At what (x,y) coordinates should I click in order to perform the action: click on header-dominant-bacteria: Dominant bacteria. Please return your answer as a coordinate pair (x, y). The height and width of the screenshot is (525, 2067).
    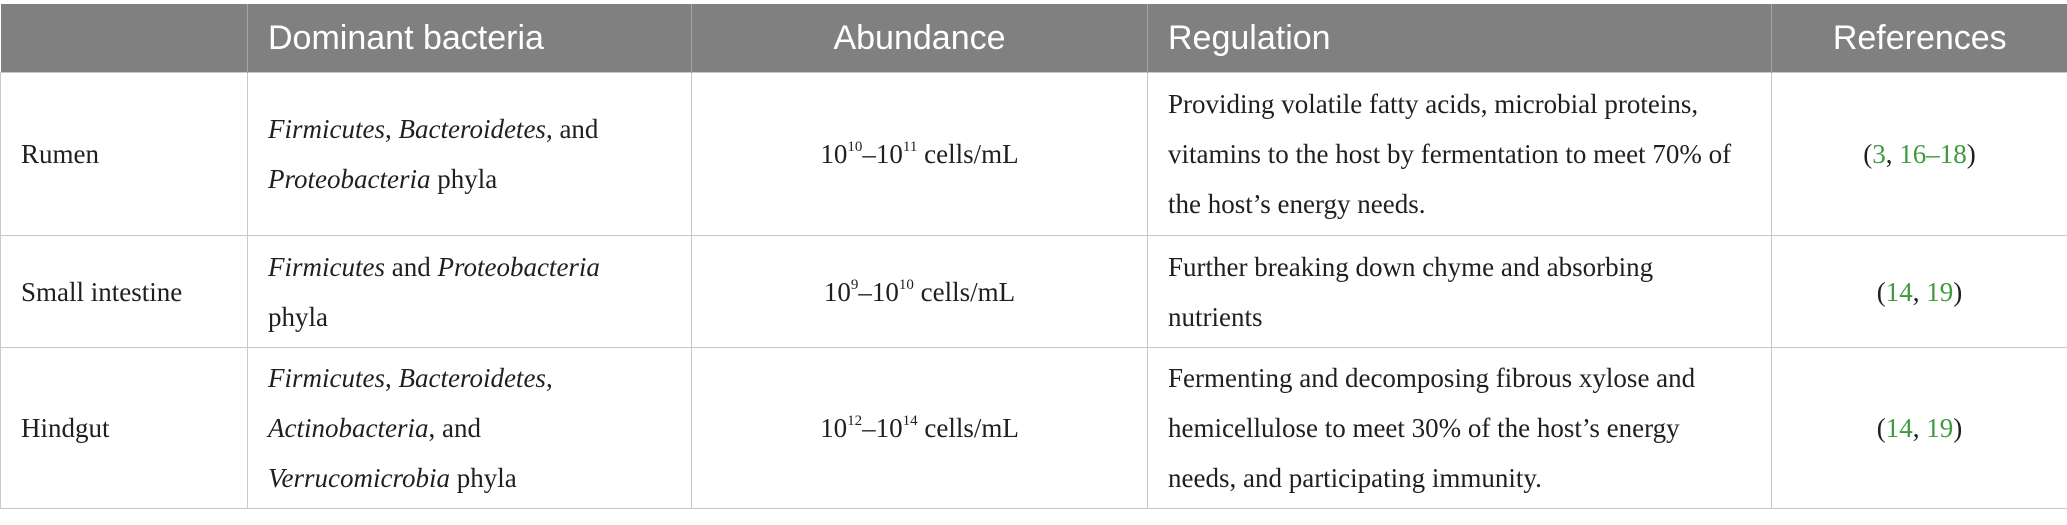
    Looking at the image, I should click on (469, 38).